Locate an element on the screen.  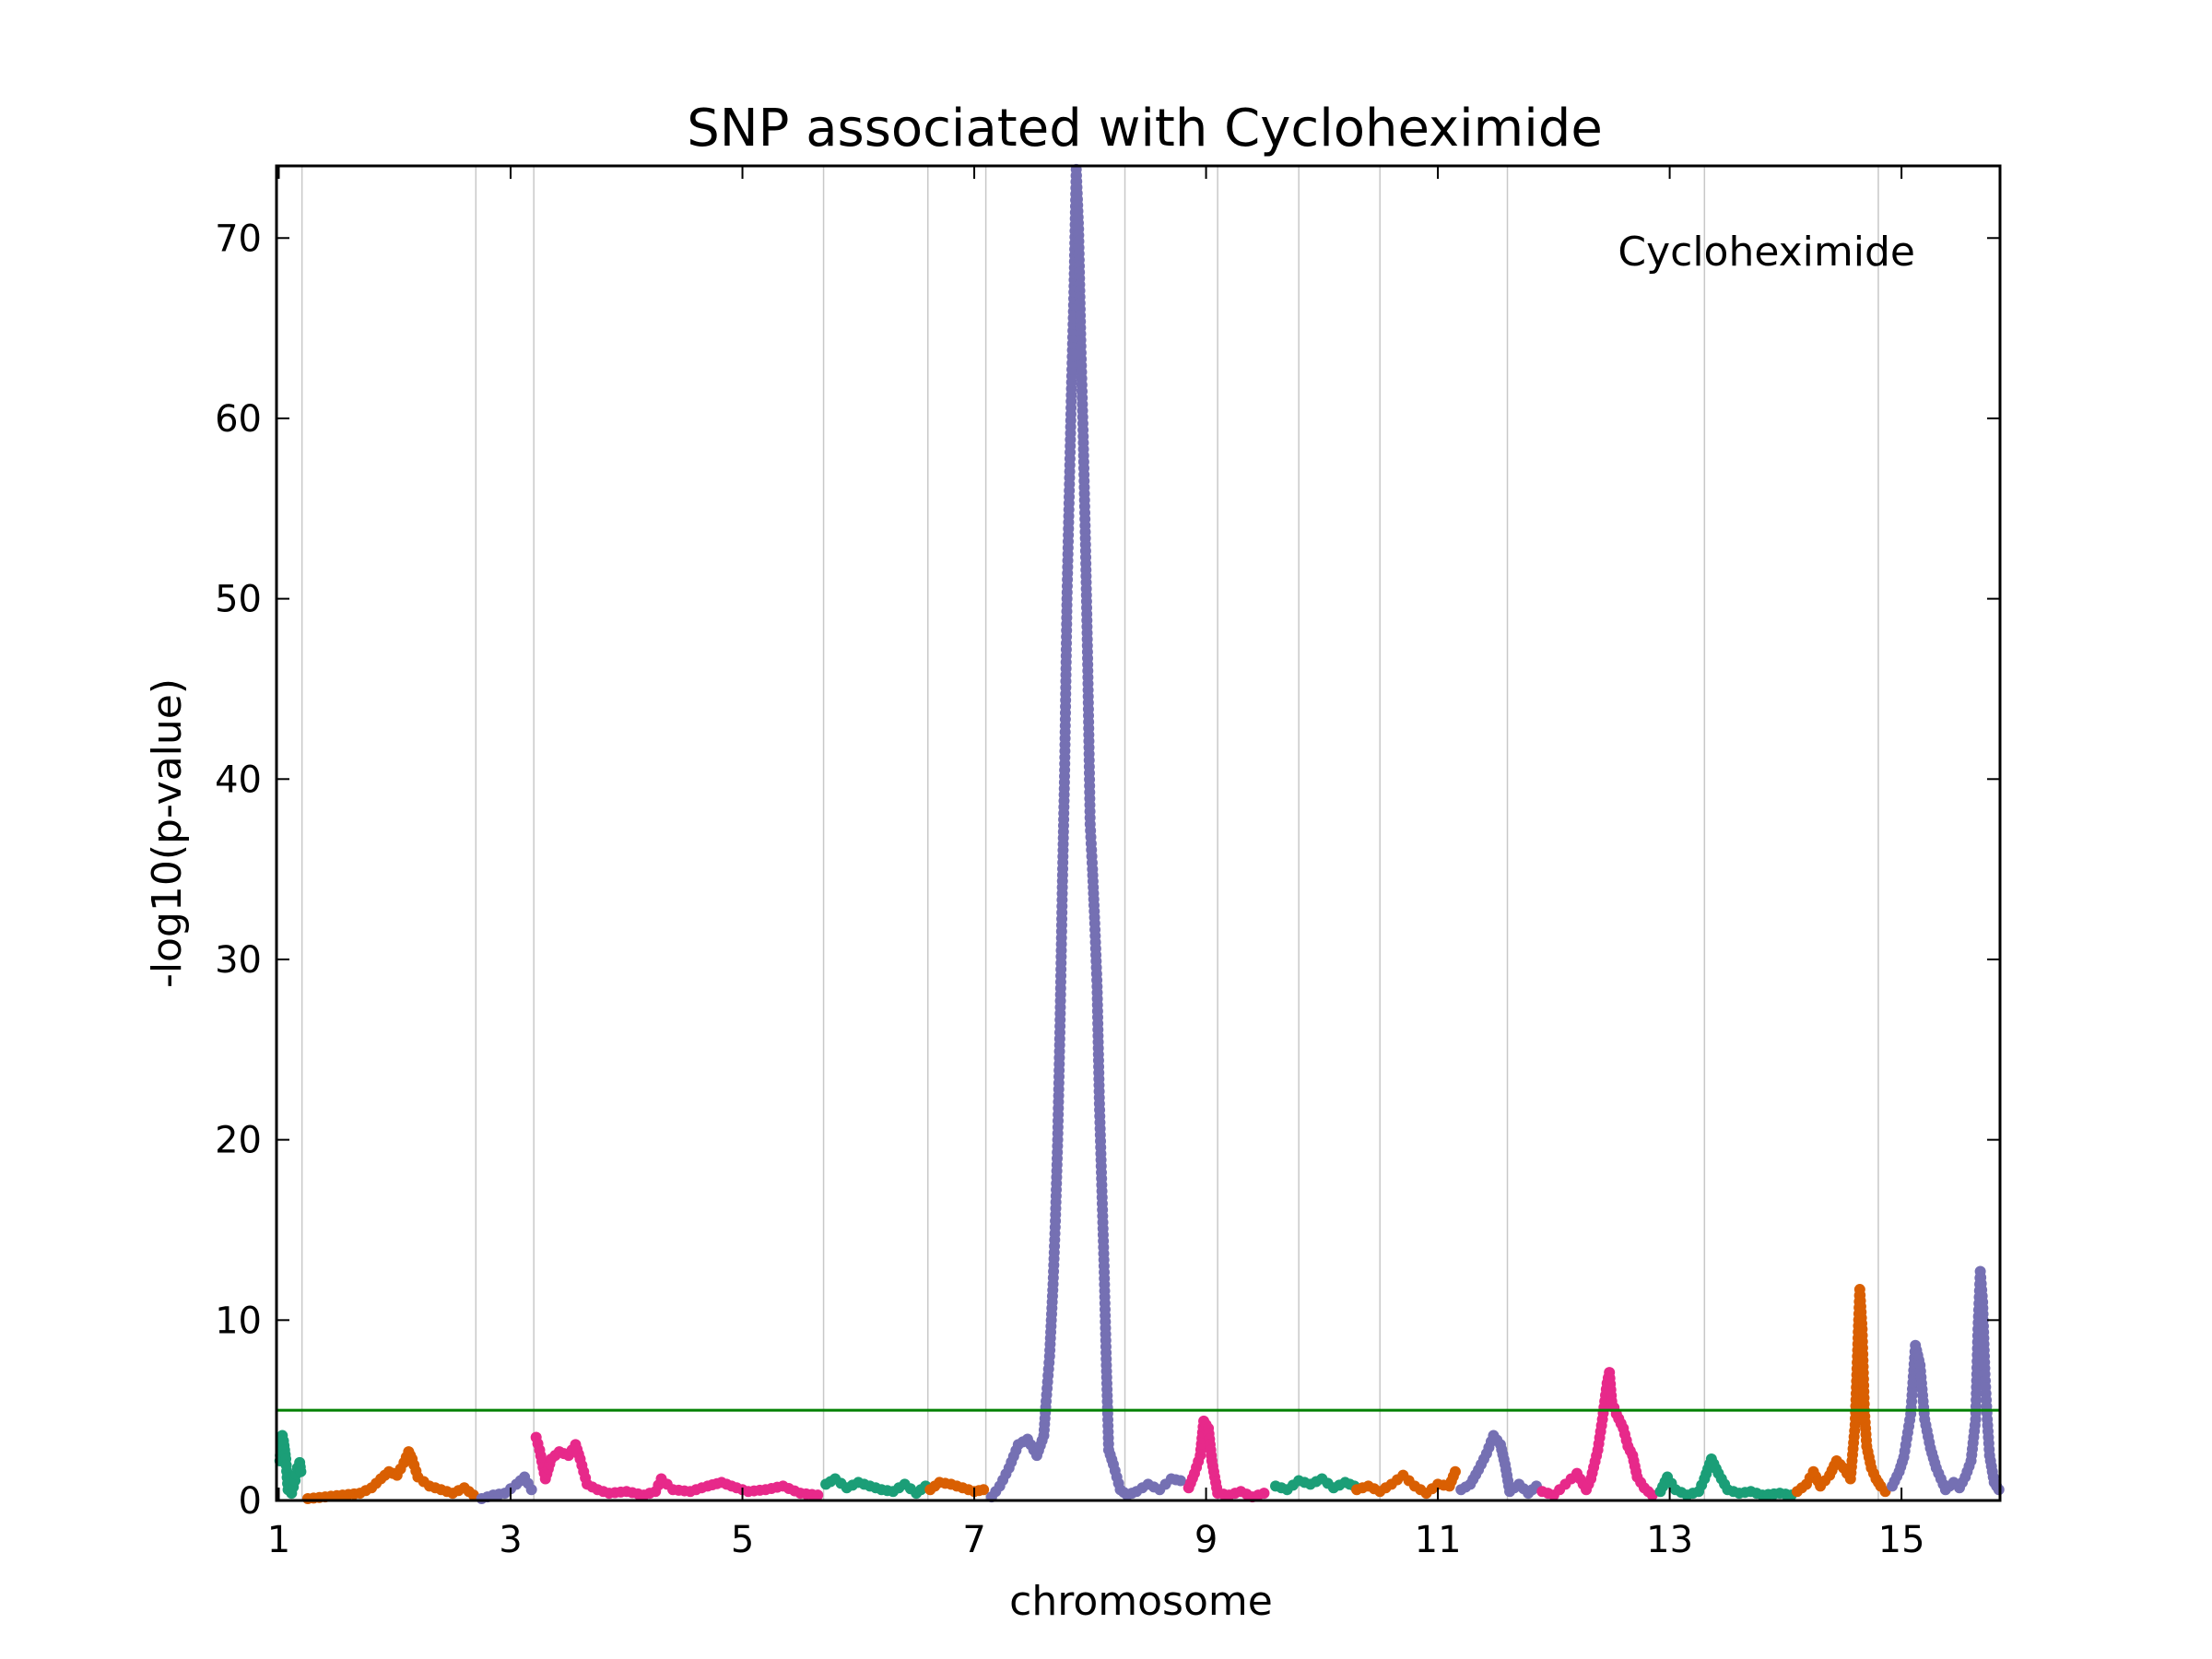
y-tick-label: 70 is located at coordinates (238, 239).